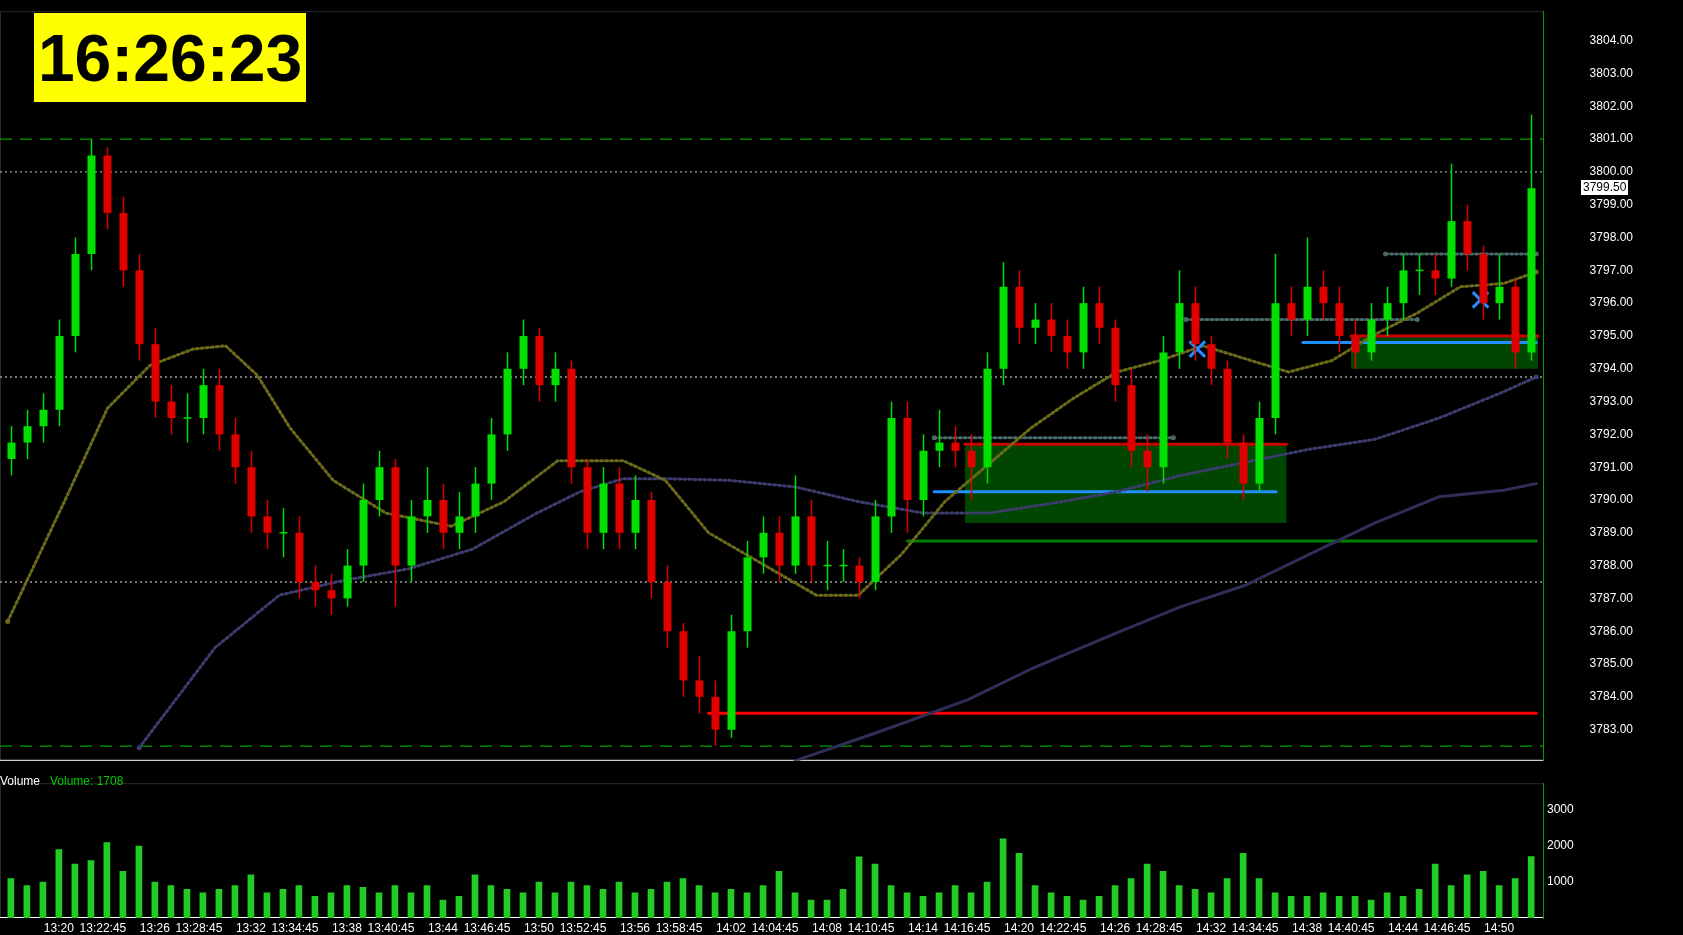 The image size is (1683, 935). I want to click on y-tick-label: 3791.00, so click(1611, 466).